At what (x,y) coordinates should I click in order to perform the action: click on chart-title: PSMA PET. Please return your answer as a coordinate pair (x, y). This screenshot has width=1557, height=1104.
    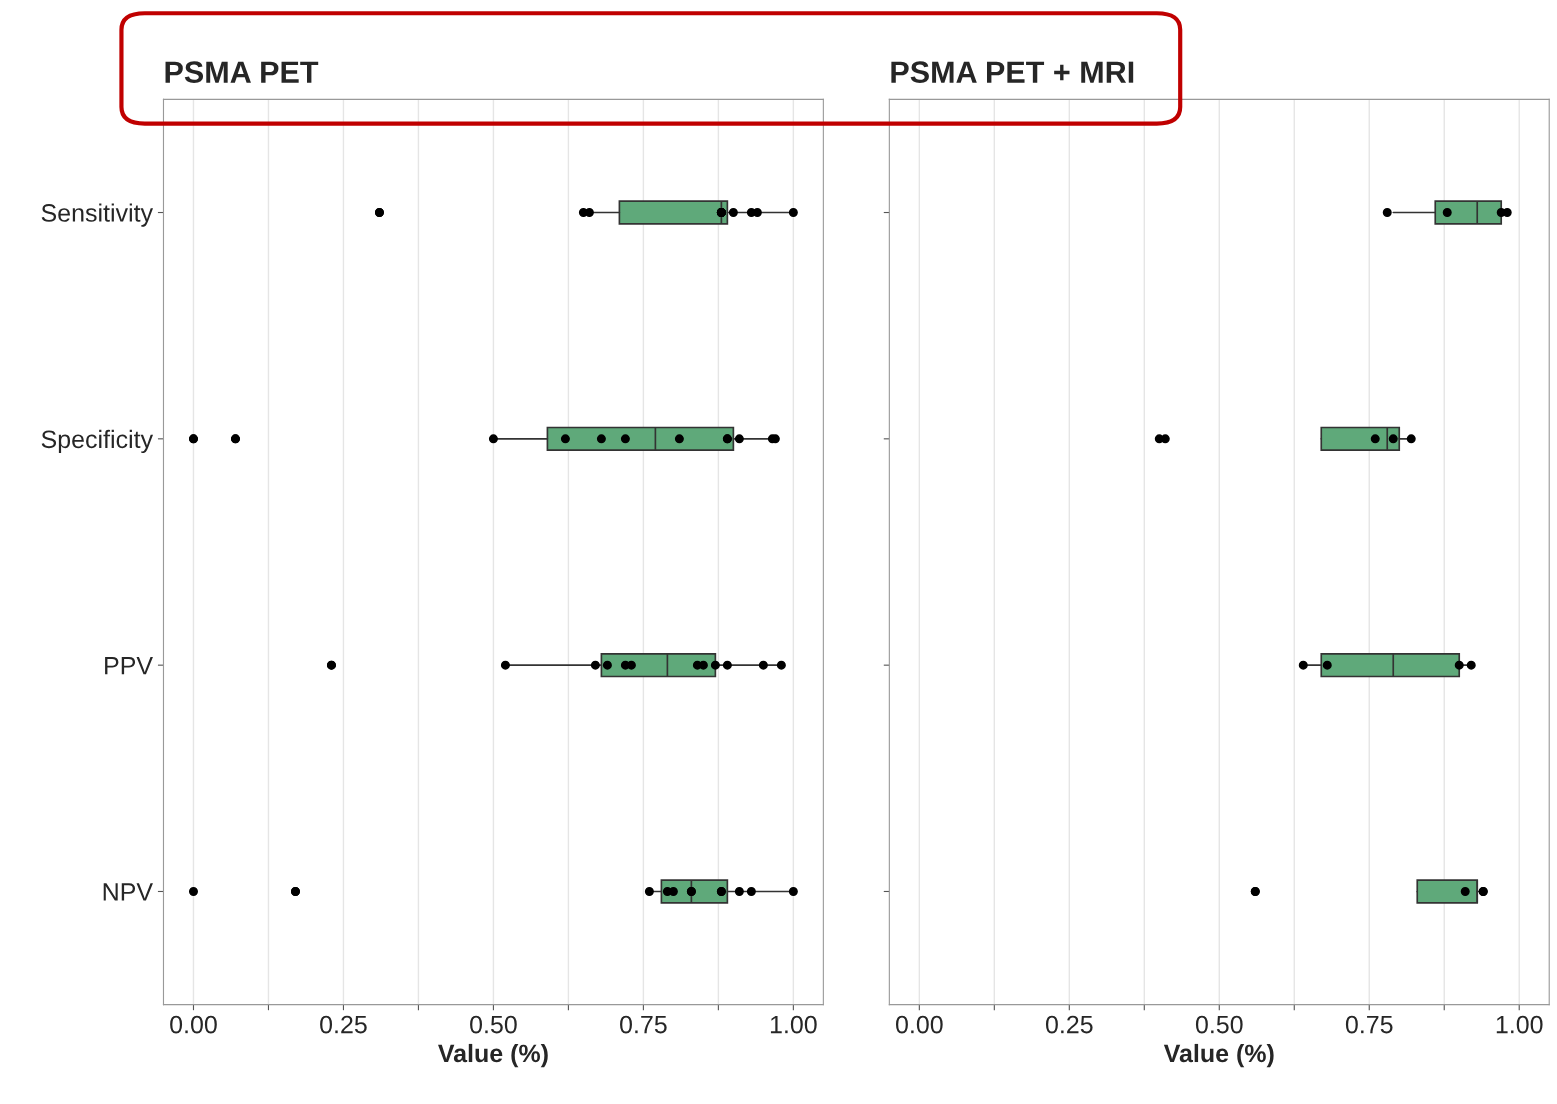
    Looking at the image, I should click on (242, 72).